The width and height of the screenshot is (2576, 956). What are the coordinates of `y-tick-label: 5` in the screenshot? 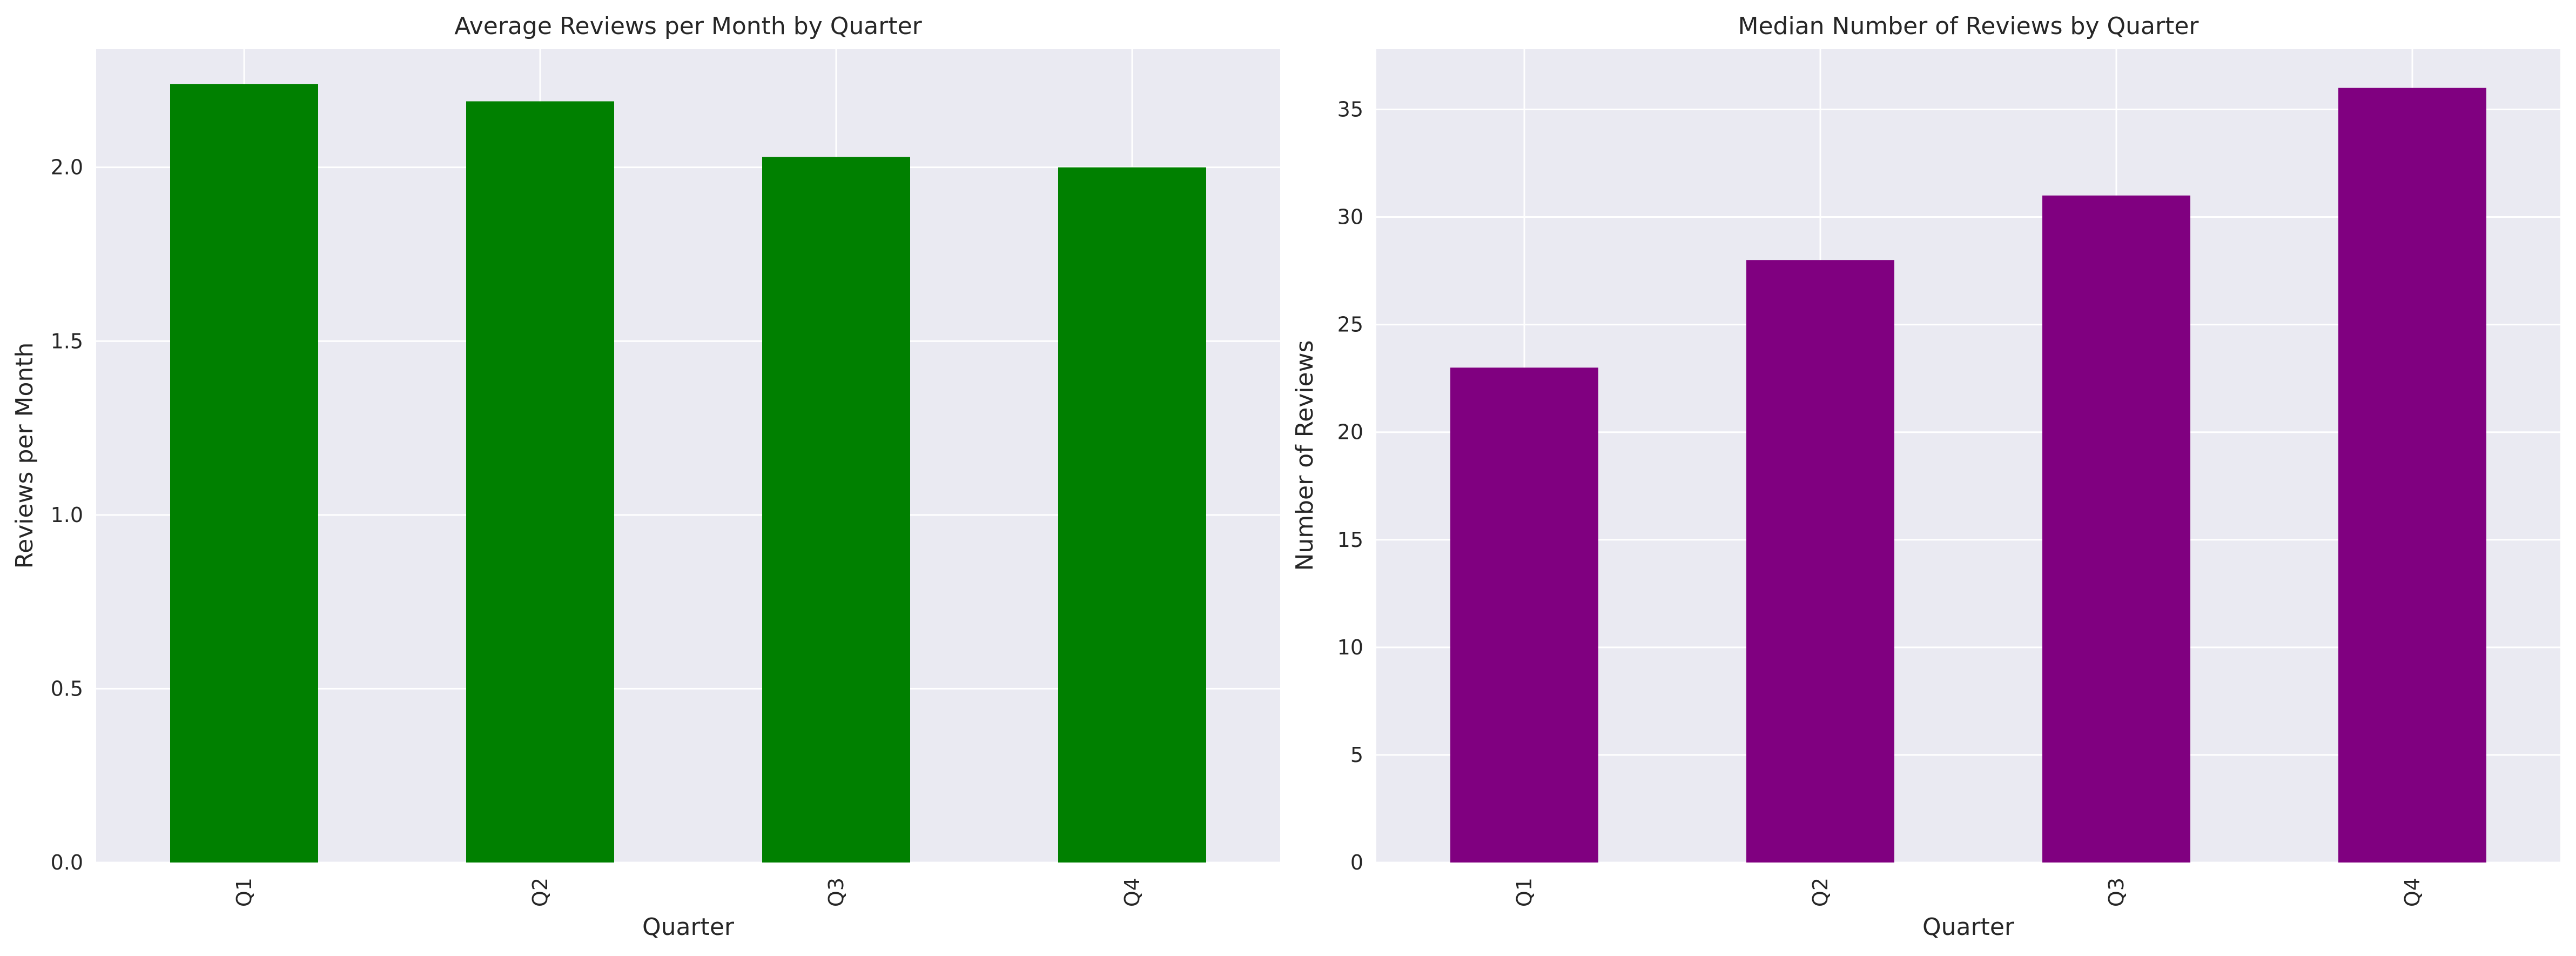 It's located at (1356, 755).